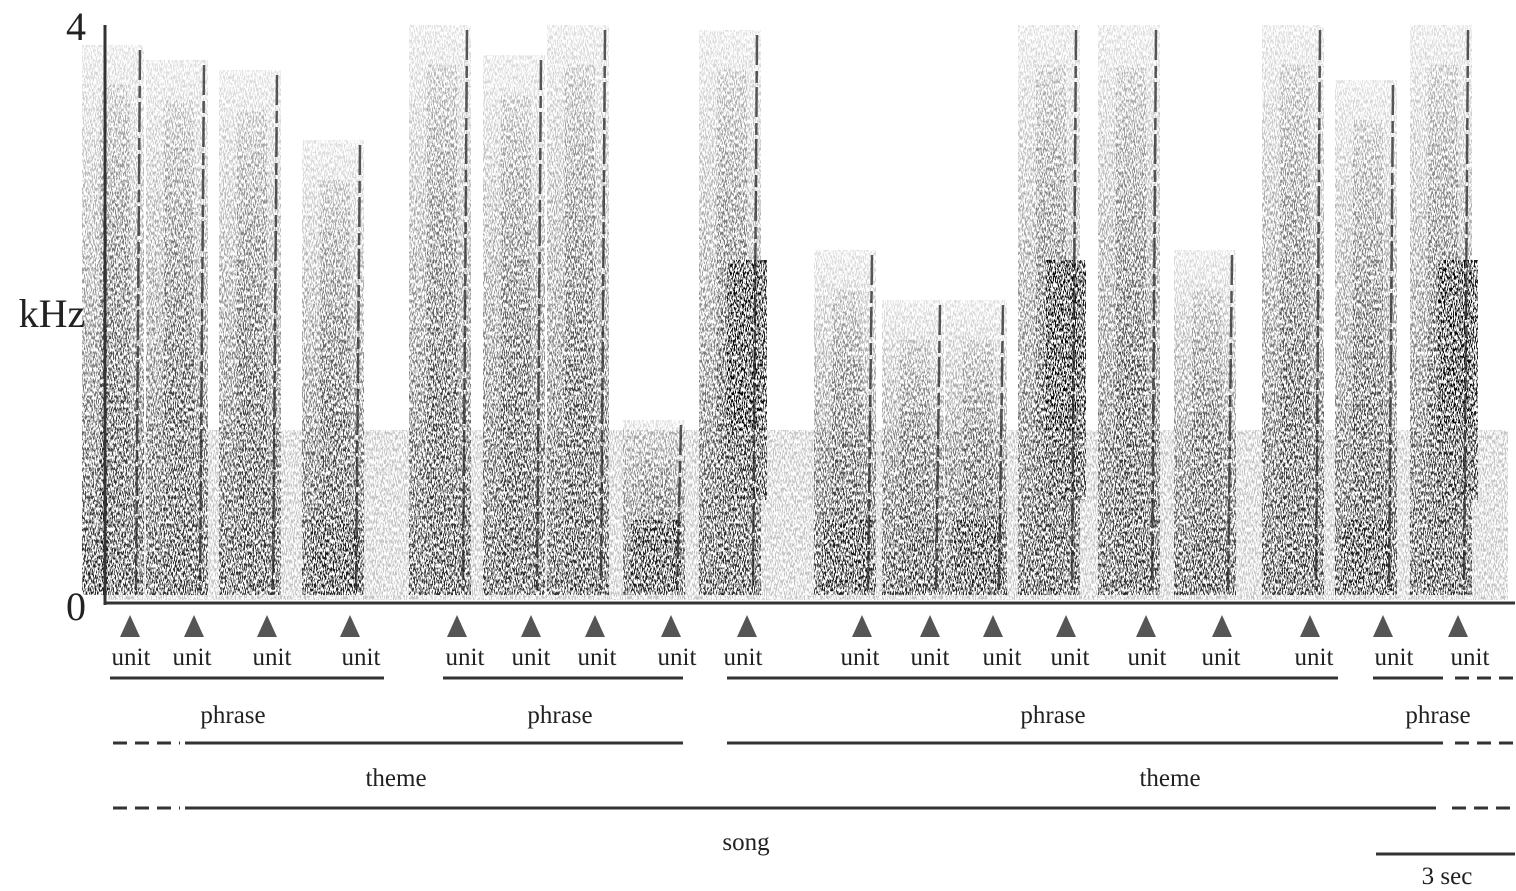 The image size is (1516, 891). I want to click on y-bottom-label: 0, so click(76, 606).